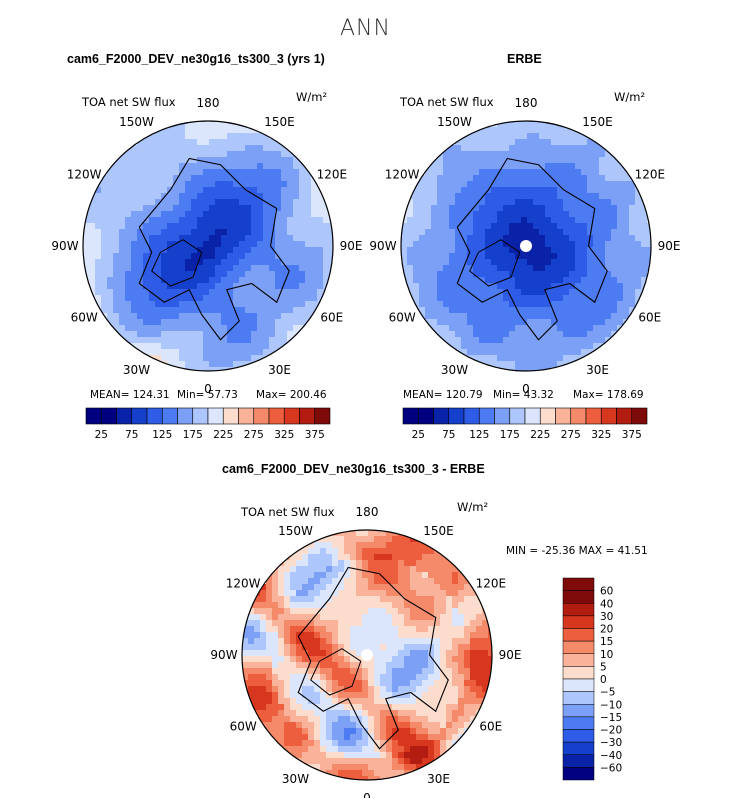 The width and height of the screenshot is (733, 798). What do you see at coordinates (279, 122) in the screenshot?
I see `lon-label-150e: 150E` at bounding box center [279, 122].